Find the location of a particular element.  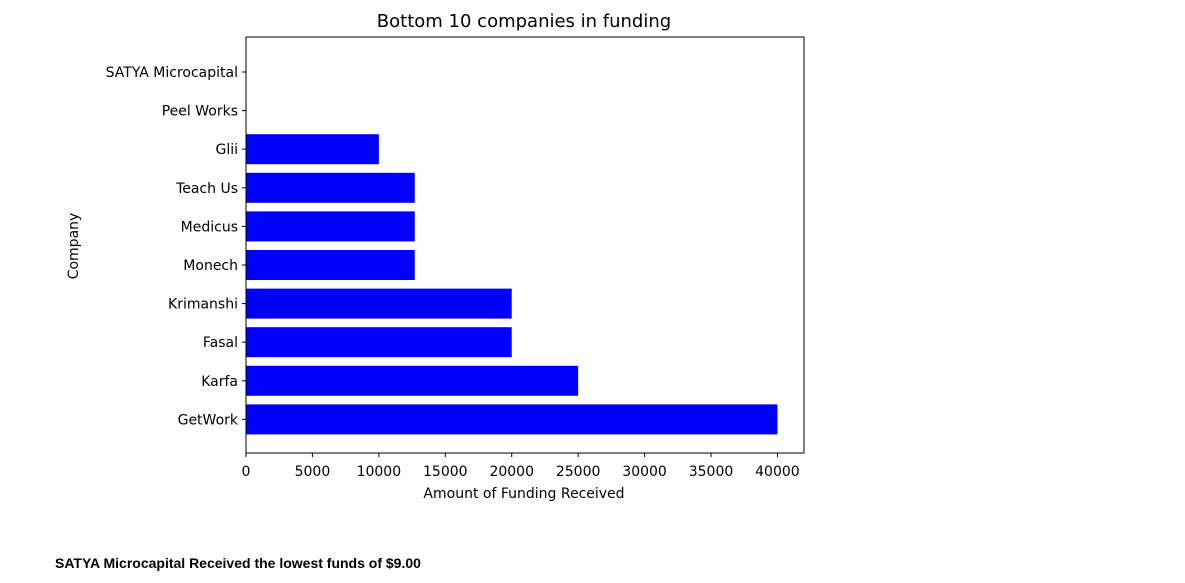

bar-medicus is located at coordinates (330, 226).